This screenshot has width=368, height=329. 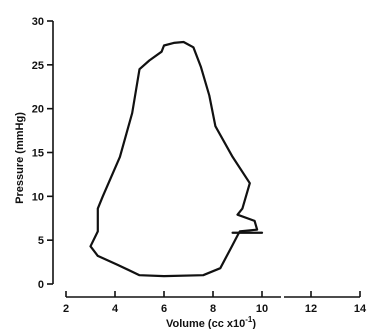 I want to click on x-tick-label: 4, so click(x=115, y=309).